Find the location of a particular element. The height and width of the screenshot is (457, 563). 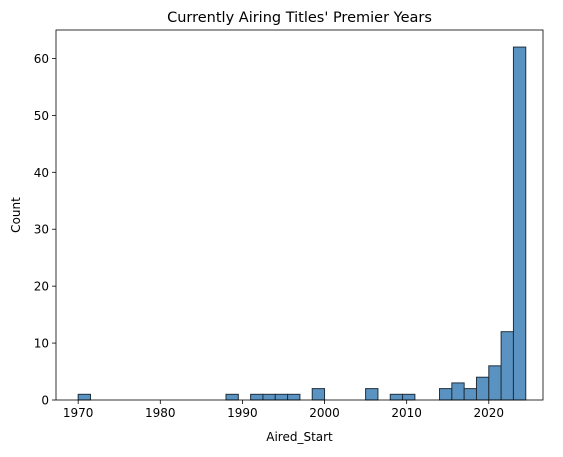

y-tick-label-2: 20 is located at coordinates (41, 287).